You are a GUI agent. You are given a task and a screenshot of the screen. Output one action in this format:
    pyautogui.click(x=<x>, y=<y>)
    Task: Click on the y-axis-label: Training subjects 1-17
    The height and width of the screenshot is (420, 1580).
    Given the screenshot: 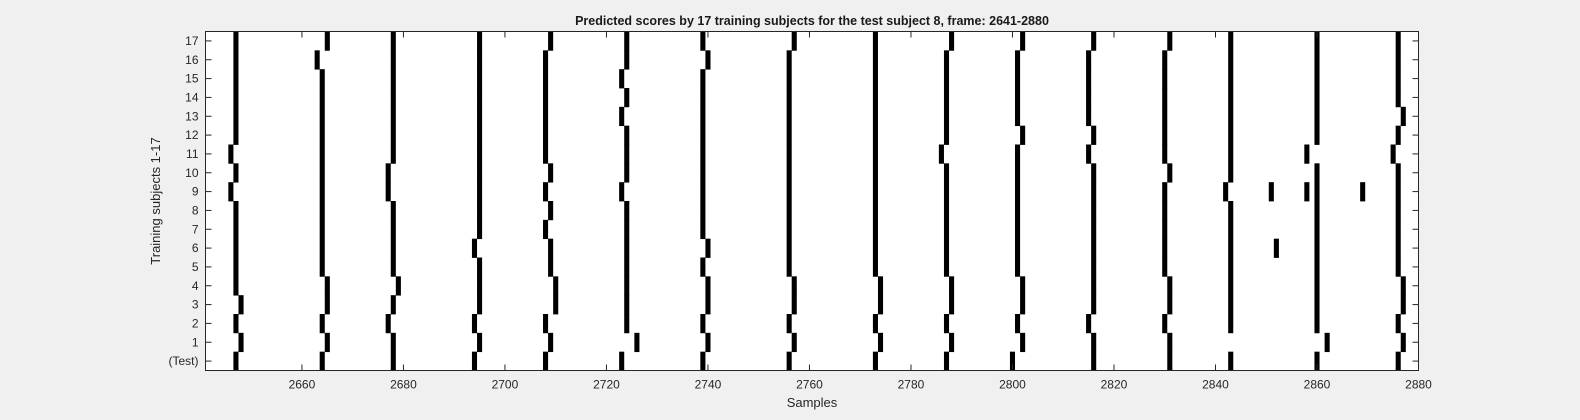 What is the action you would take?
    pyautogui.click(x=155, y=200)
    